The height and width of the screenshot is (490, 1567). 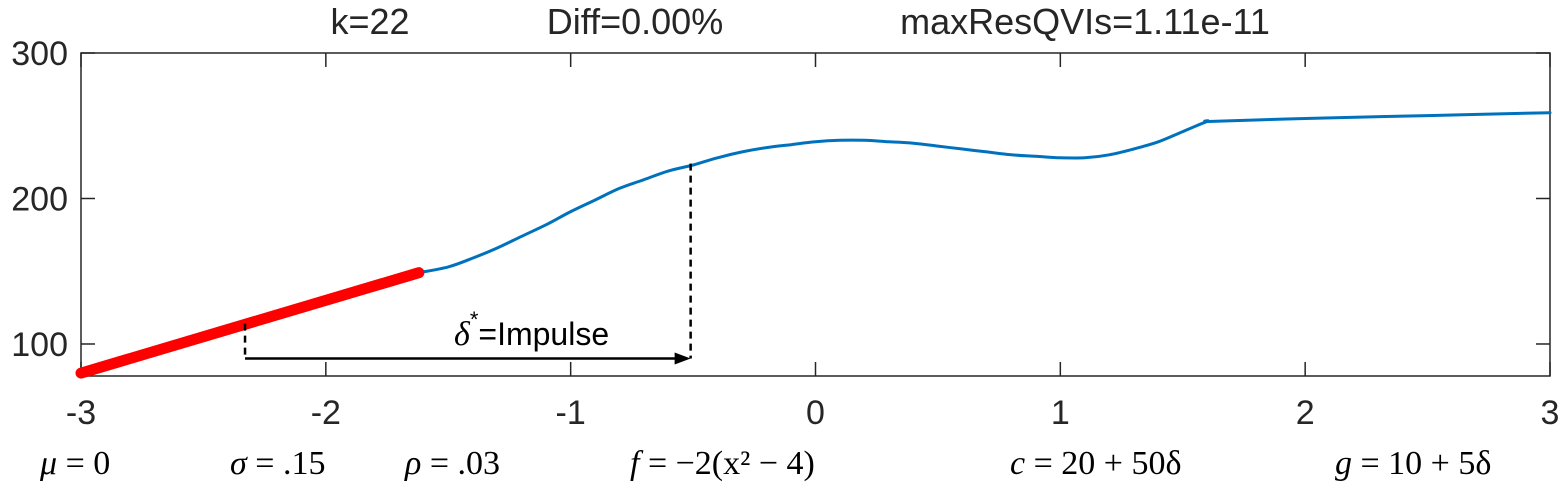 What do you see at coordinates (452, 463) in the screenshot?
I see `param-rho: ρ = .03` at bounding box center [452, 463].